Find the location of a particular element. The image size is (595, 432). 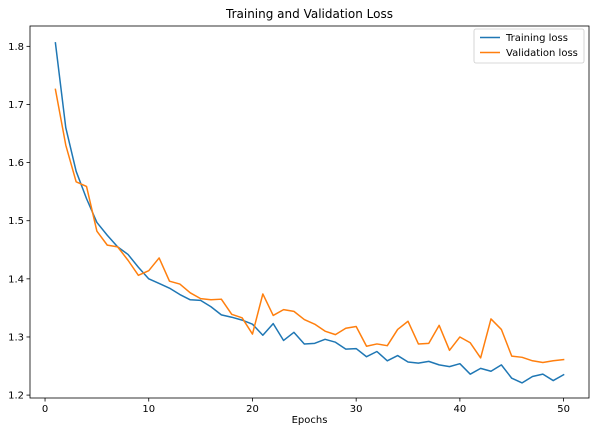

x-tick-label: 0 is located at coordinates (45, 409).